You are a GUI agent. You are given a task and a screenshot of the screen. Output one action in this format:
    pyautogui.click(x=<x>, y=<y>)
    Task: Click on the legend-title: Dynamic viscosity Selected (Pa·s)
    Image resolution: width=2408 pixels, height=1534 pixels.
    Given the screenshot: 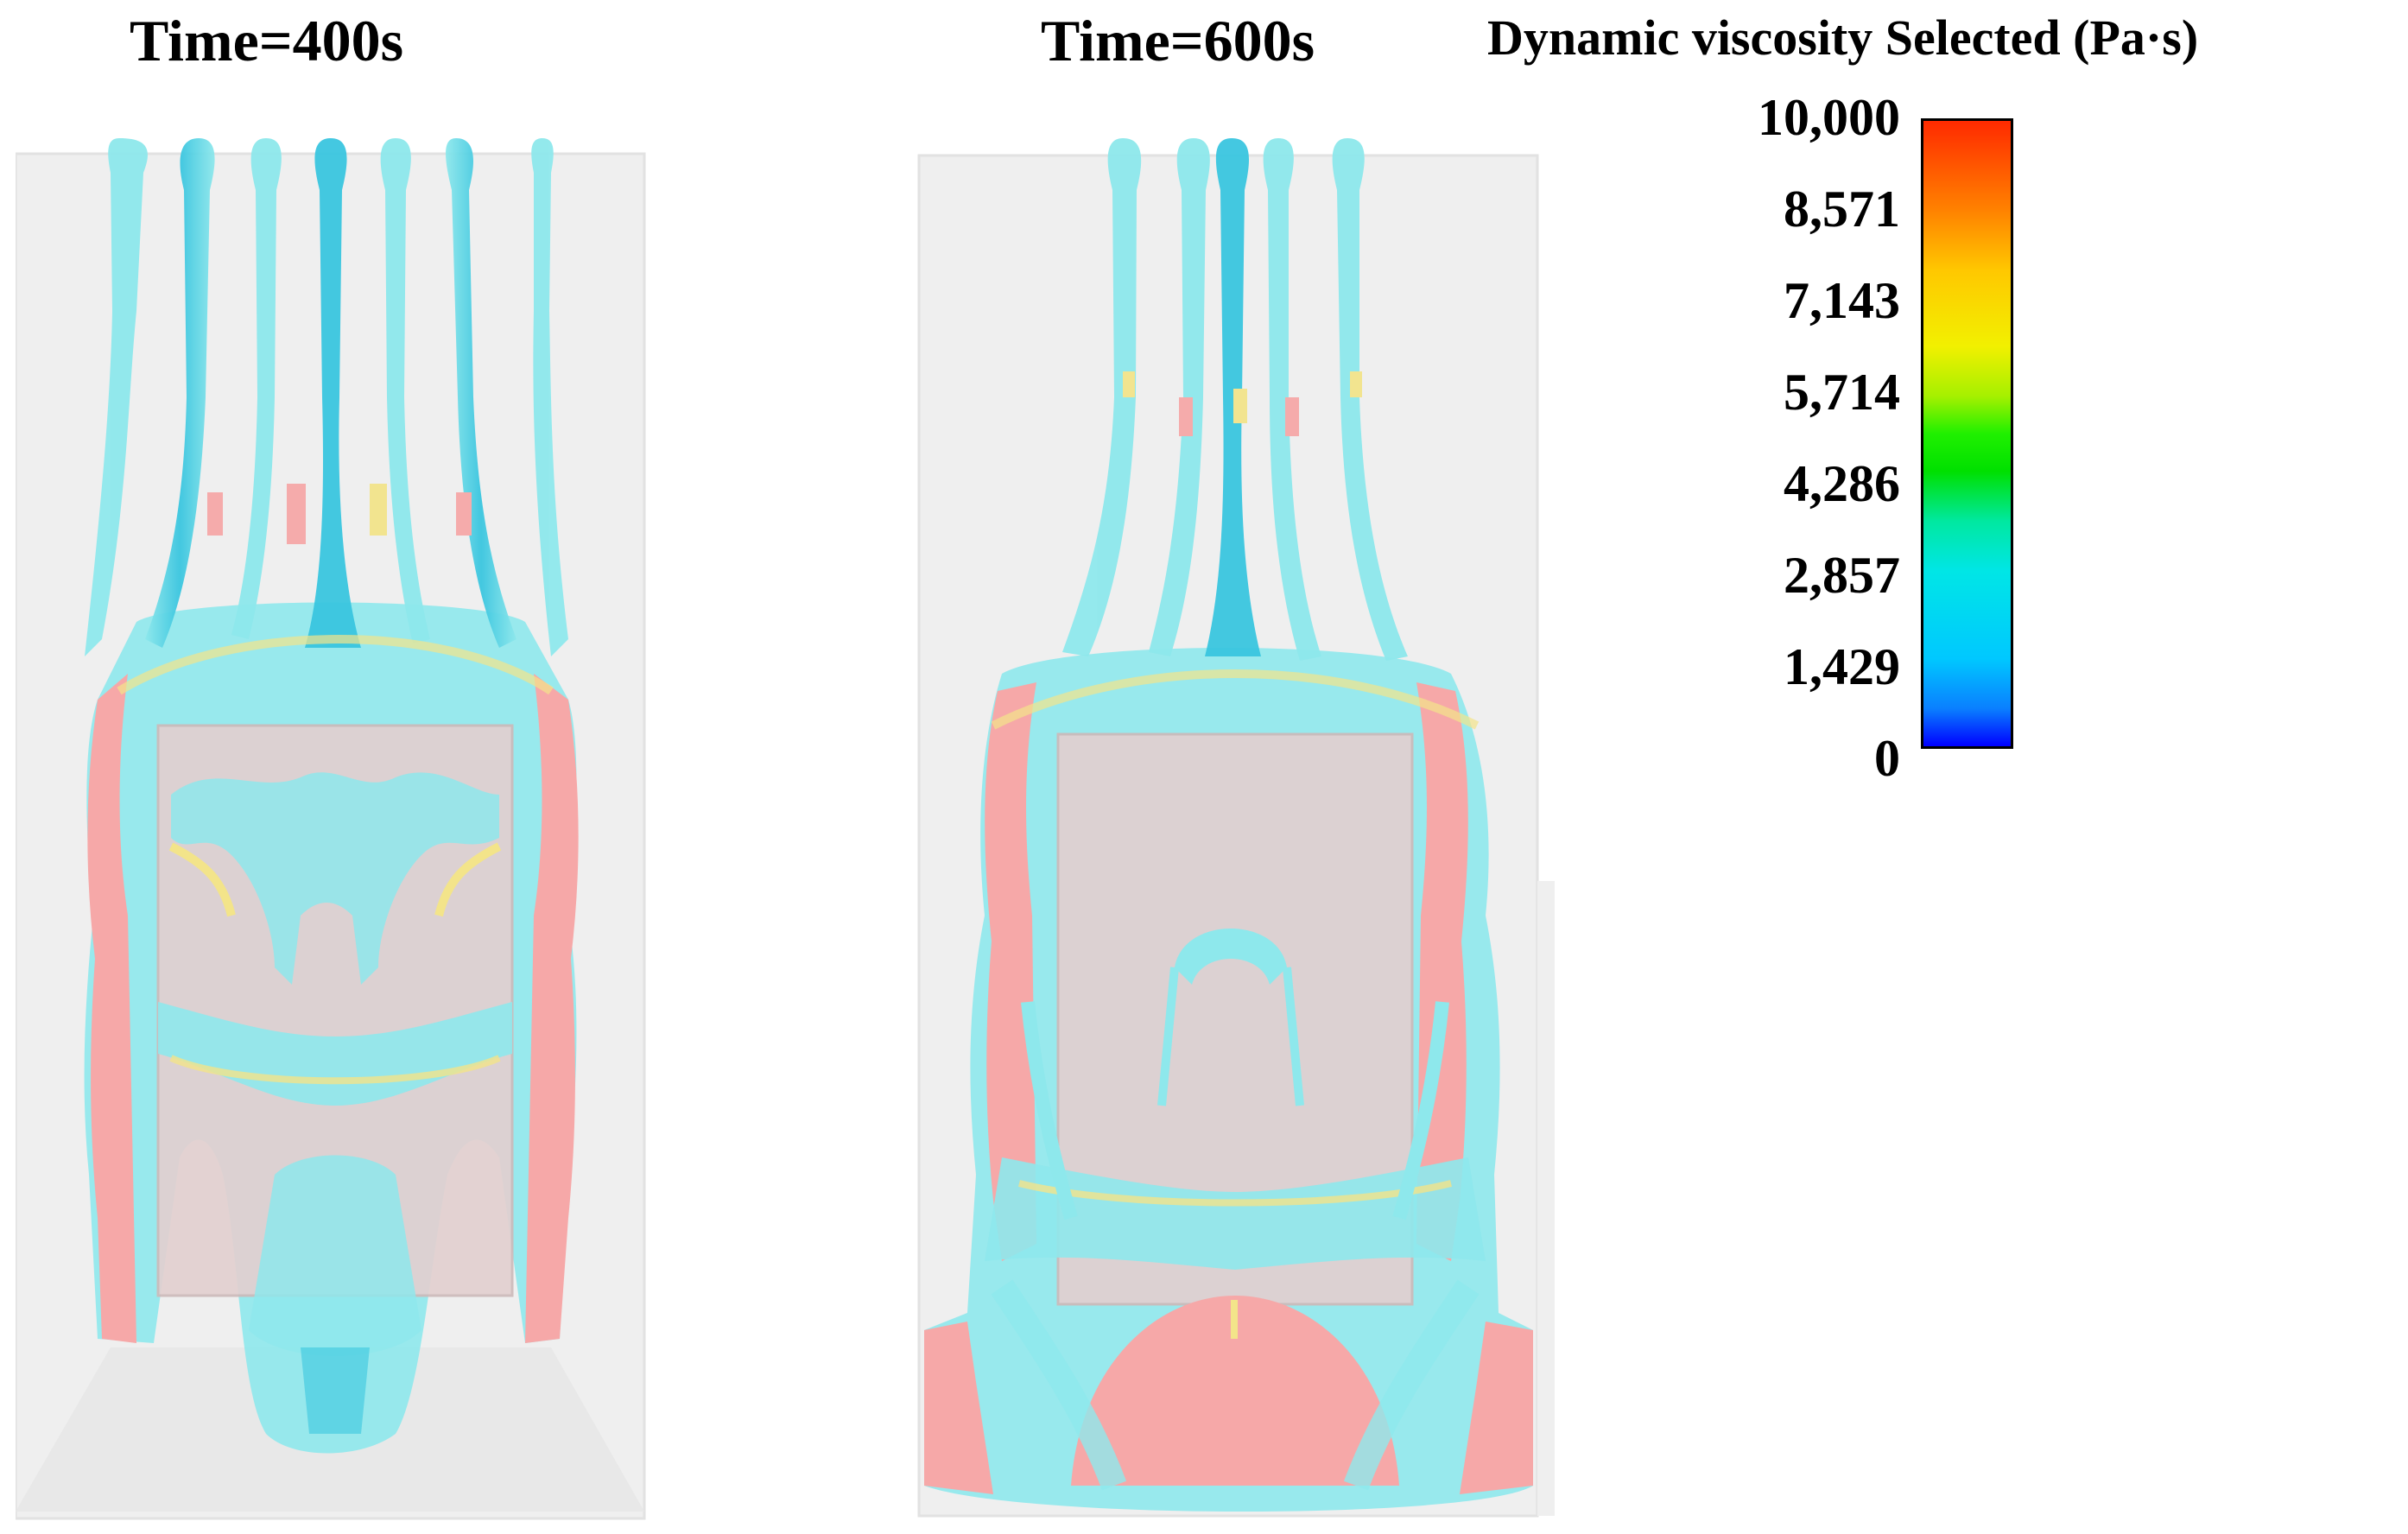 What is the action you would take?
    pyautogui.click(x=1843, y=38)
    